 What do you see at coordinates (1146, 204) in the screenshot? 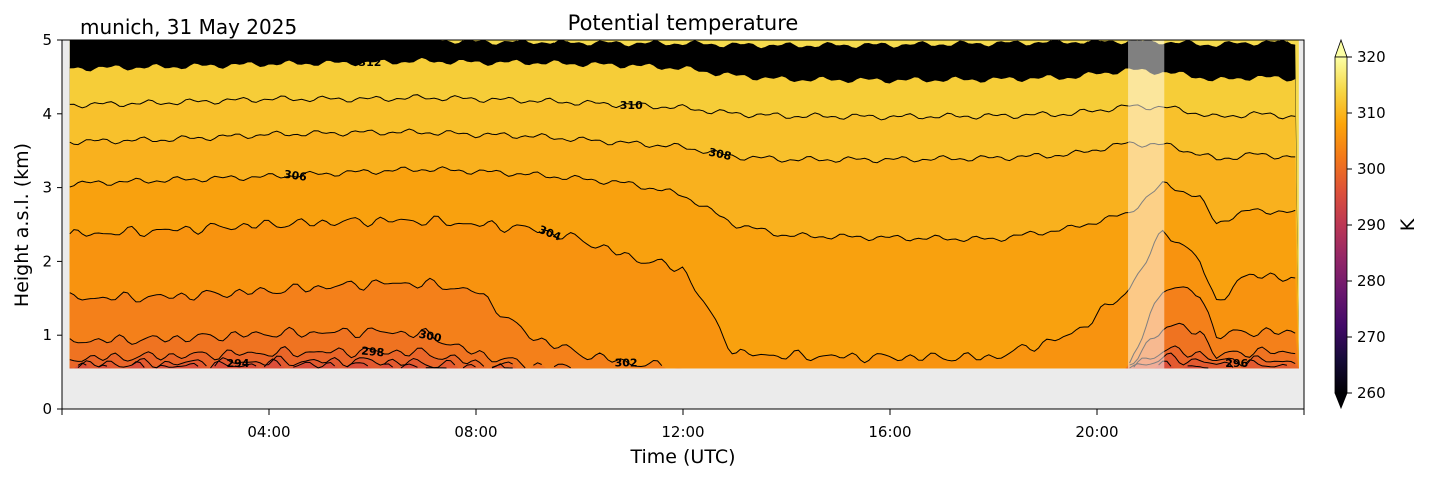
I see `missing-data-overlay` at bounding box center [1146, 204].